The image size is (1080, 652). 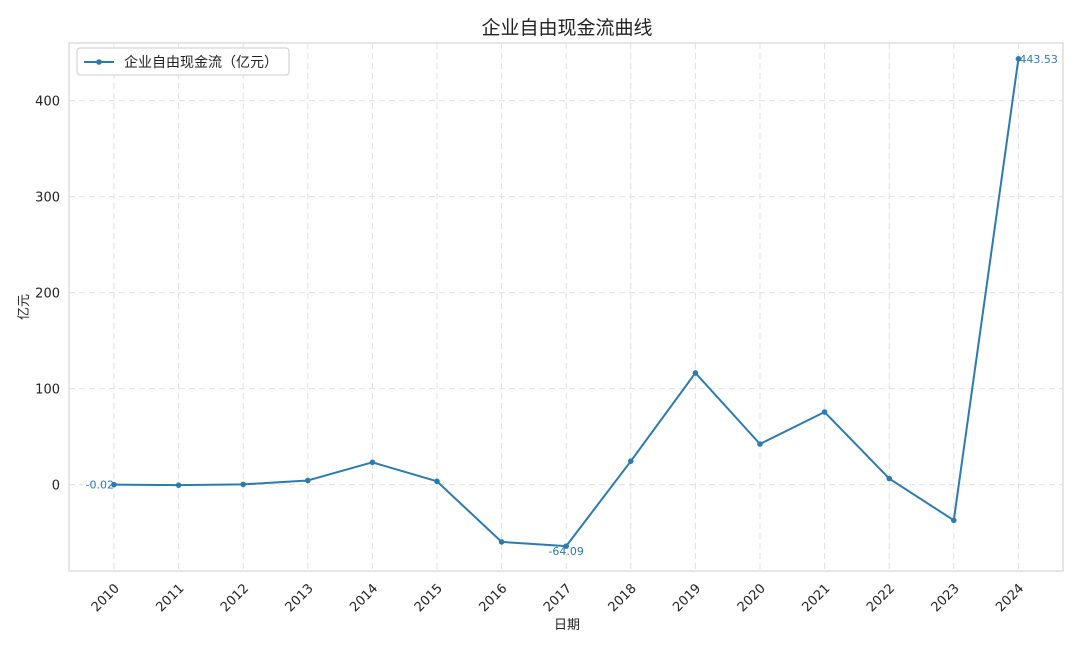 What do you see at coordinates (1038, 59) in the screenshot?
I see `data-label: 443.53` at bounding box center [1038, 59].